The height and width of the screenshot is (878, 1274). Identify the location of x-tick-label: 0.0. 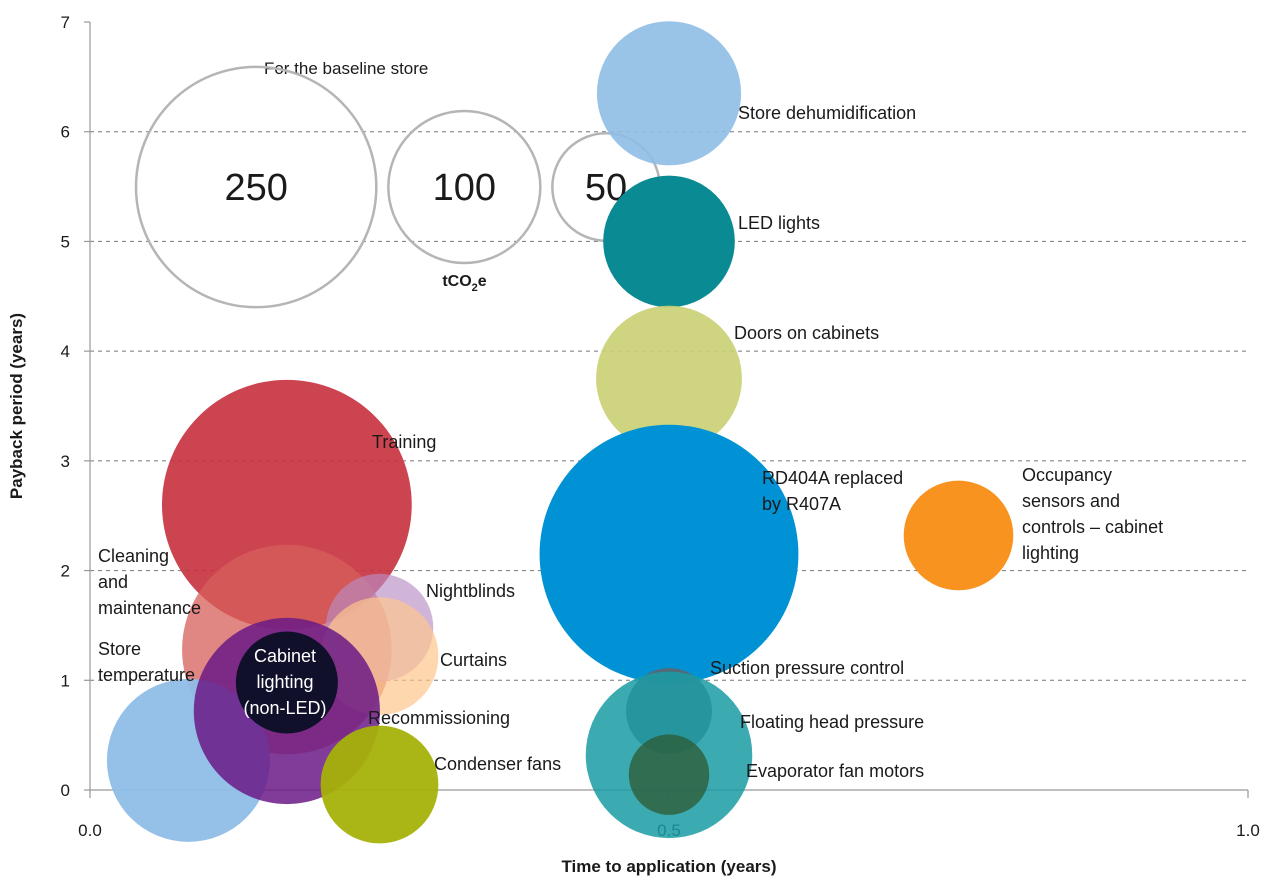
(90, 830).